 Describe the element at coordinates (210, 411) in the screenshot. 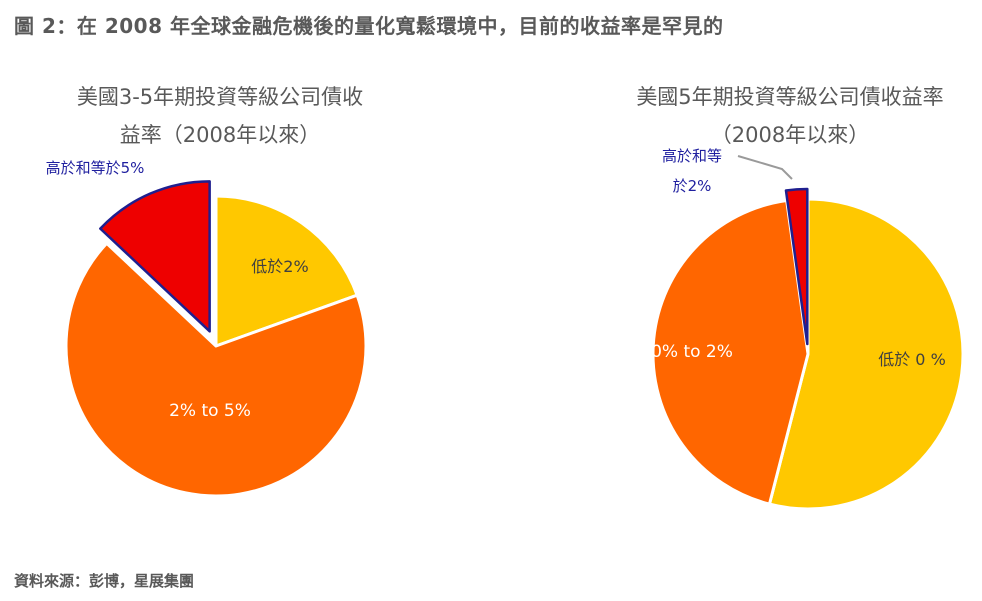

I see `chart-1-slice-2-label: 2% to 5%` at that location.